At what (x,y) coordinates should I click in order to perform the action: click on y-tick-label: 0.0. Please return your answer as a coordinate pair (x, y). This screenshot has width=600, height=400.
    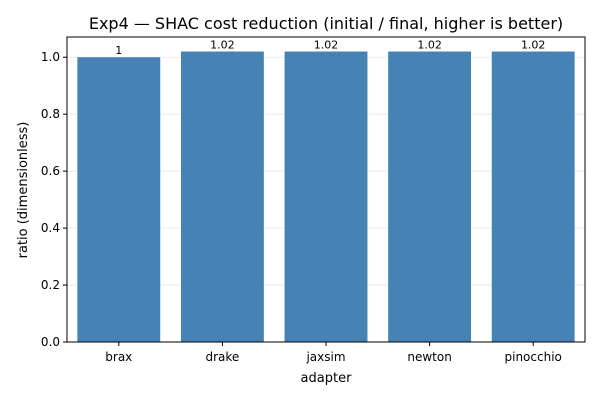
    Looking at the image, I should click on (50, 342).